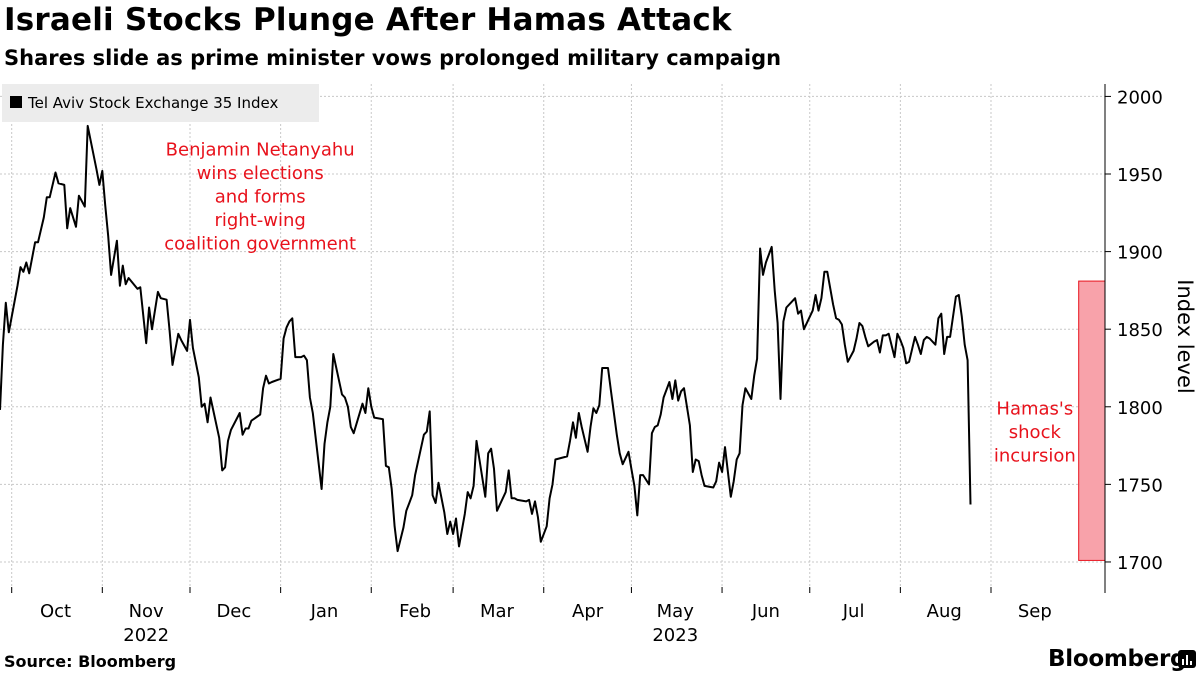 The height and width of the screenshot is (675, 1200). Describe the element at coordinates (233, 611) in the screenshot. I see `x-tick-label: Dec` at that location.